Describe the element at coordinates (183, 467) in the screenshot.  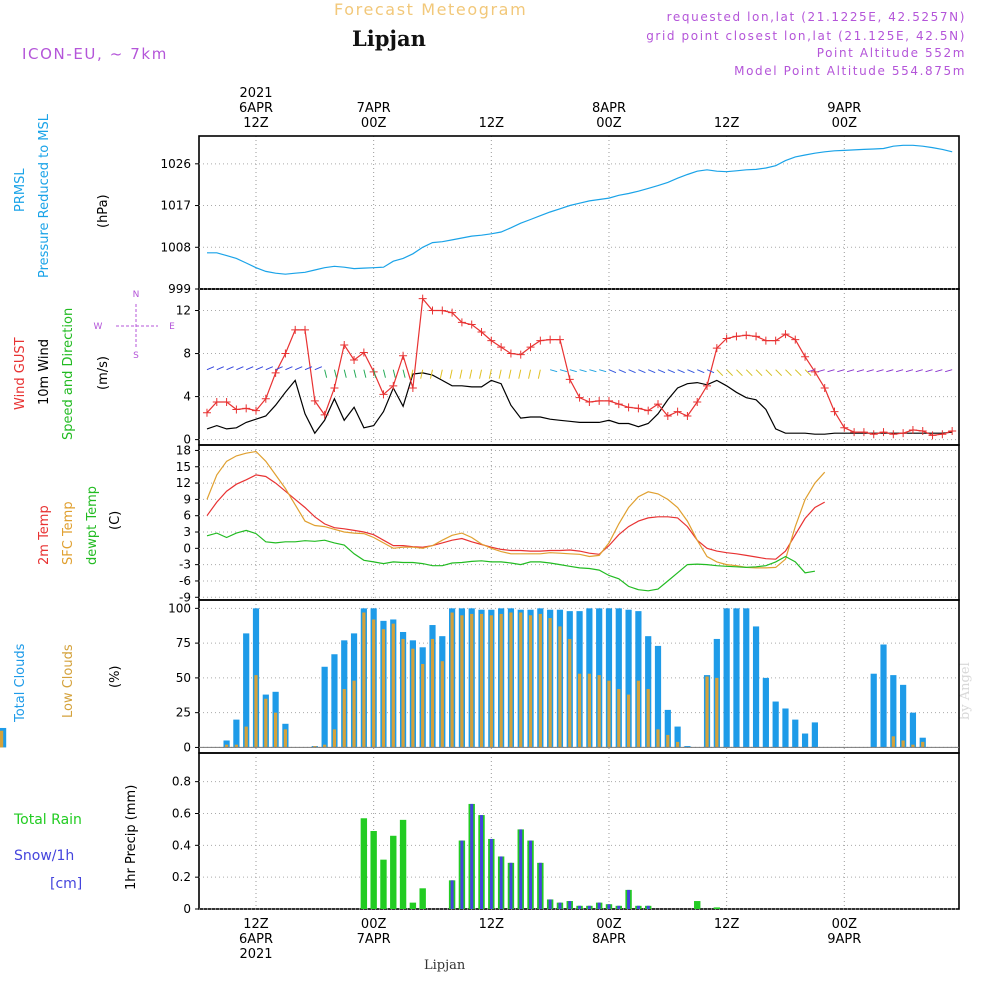
I see `ytick-label-2-8: 15` at that location.